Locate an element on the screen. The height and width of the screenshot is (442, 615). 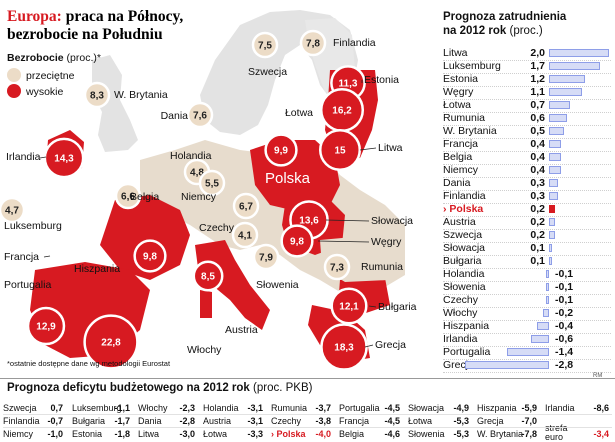
marker-francja: 9,8 is located at coordinates (150, 256).